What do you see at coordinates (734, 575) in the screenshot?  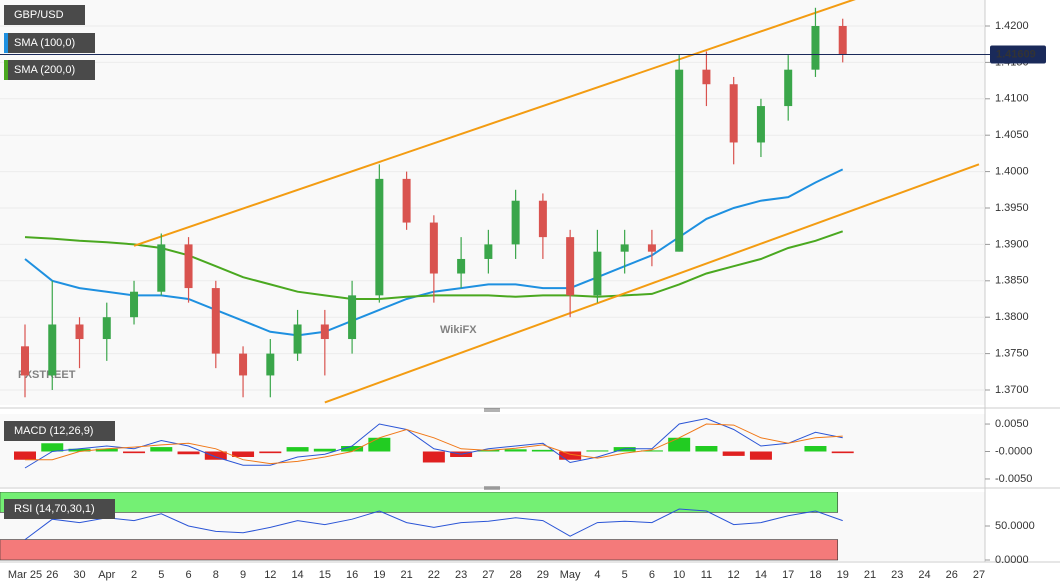 I see `x-tick-label: 12` at bounding box center [734, 575].